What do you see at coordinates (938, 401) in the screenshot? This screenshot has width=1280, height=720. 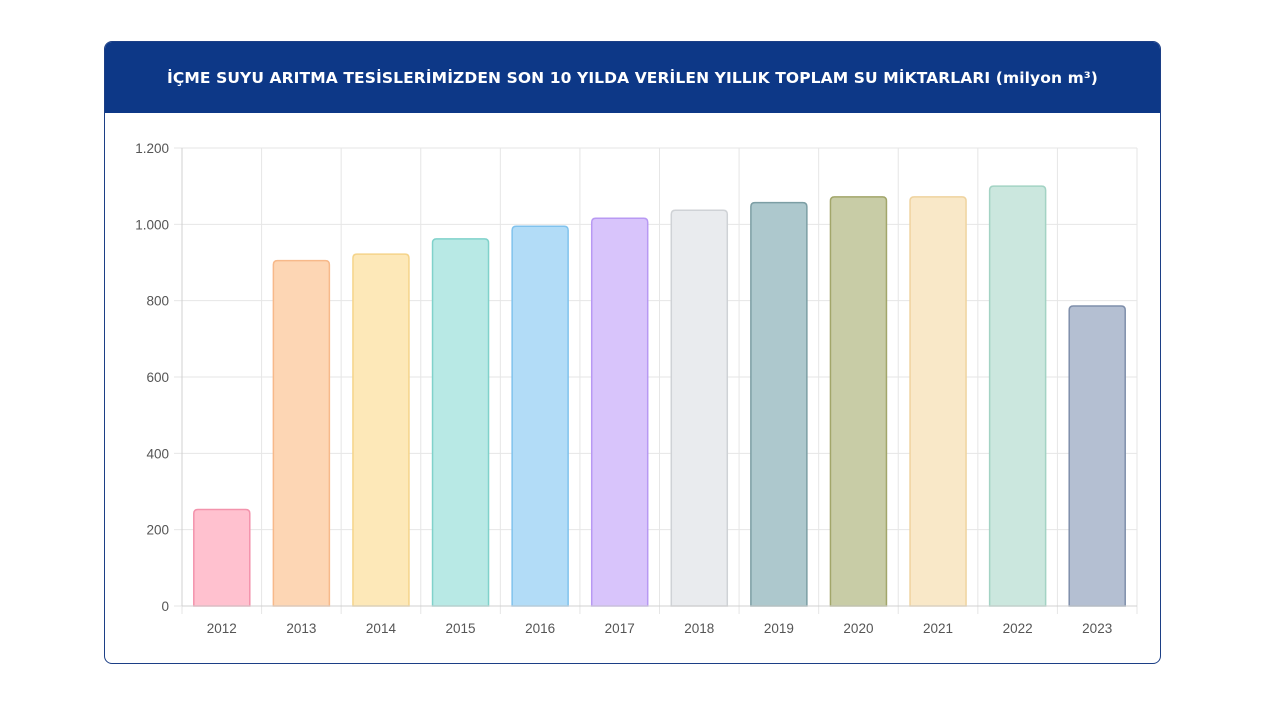 I see `bar-2021` at bounding box center [938, 401].